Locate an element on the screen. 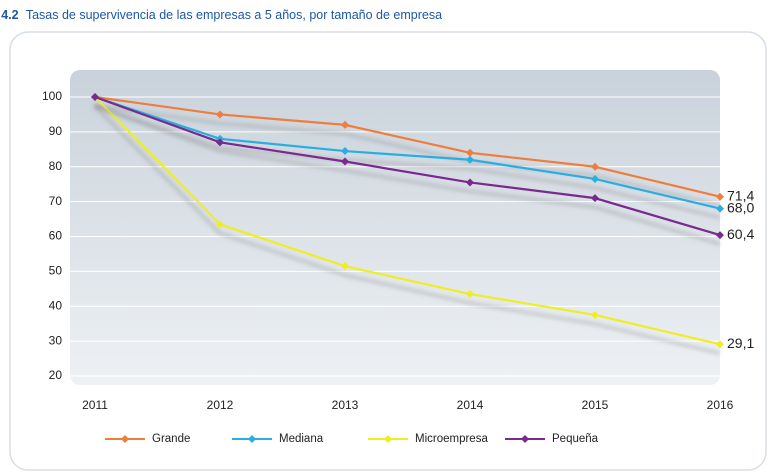  y-tick-label: 80 is located at coordinates (56, 166).